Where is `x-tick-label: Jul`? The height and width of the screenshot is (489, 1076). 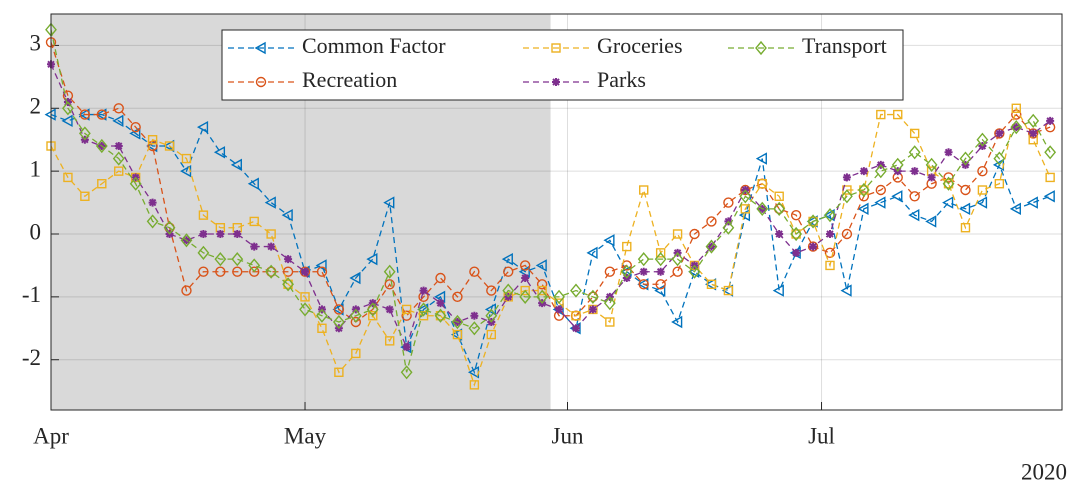
x-tick-label: Jul is located at coordinates (821, 435).